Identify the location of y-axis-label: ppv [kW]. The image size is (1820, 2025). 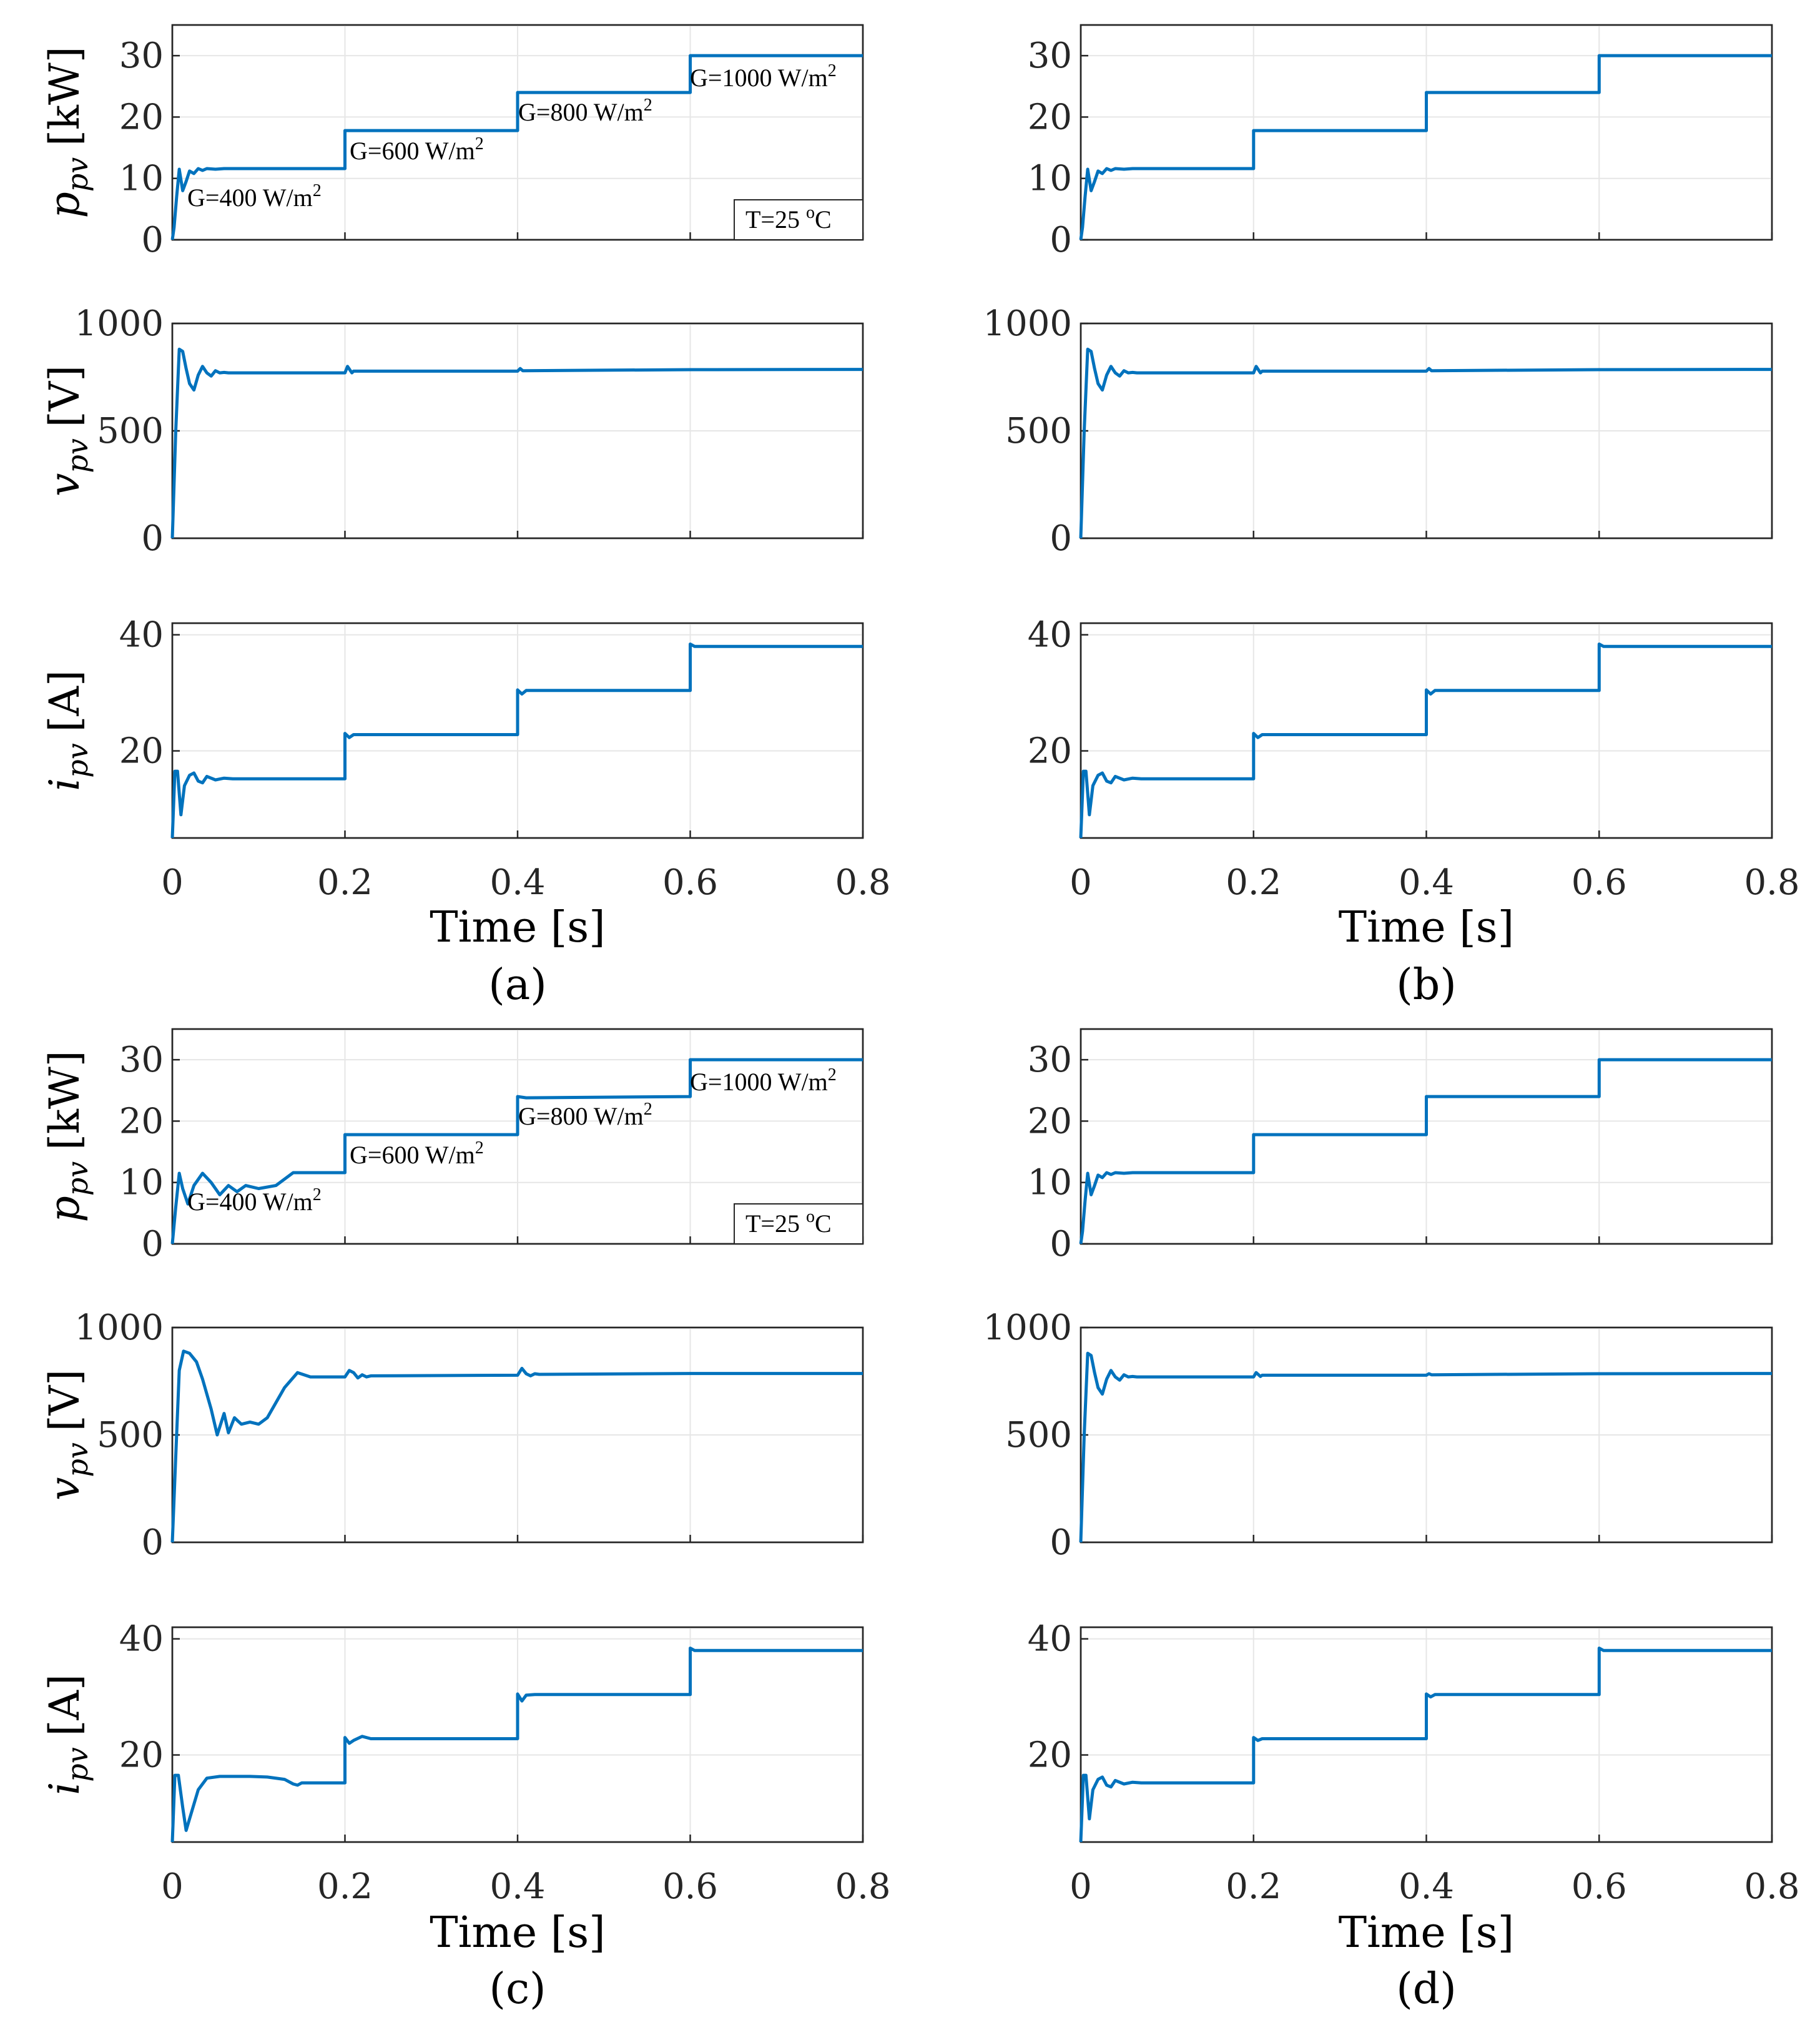
(67, 1136).